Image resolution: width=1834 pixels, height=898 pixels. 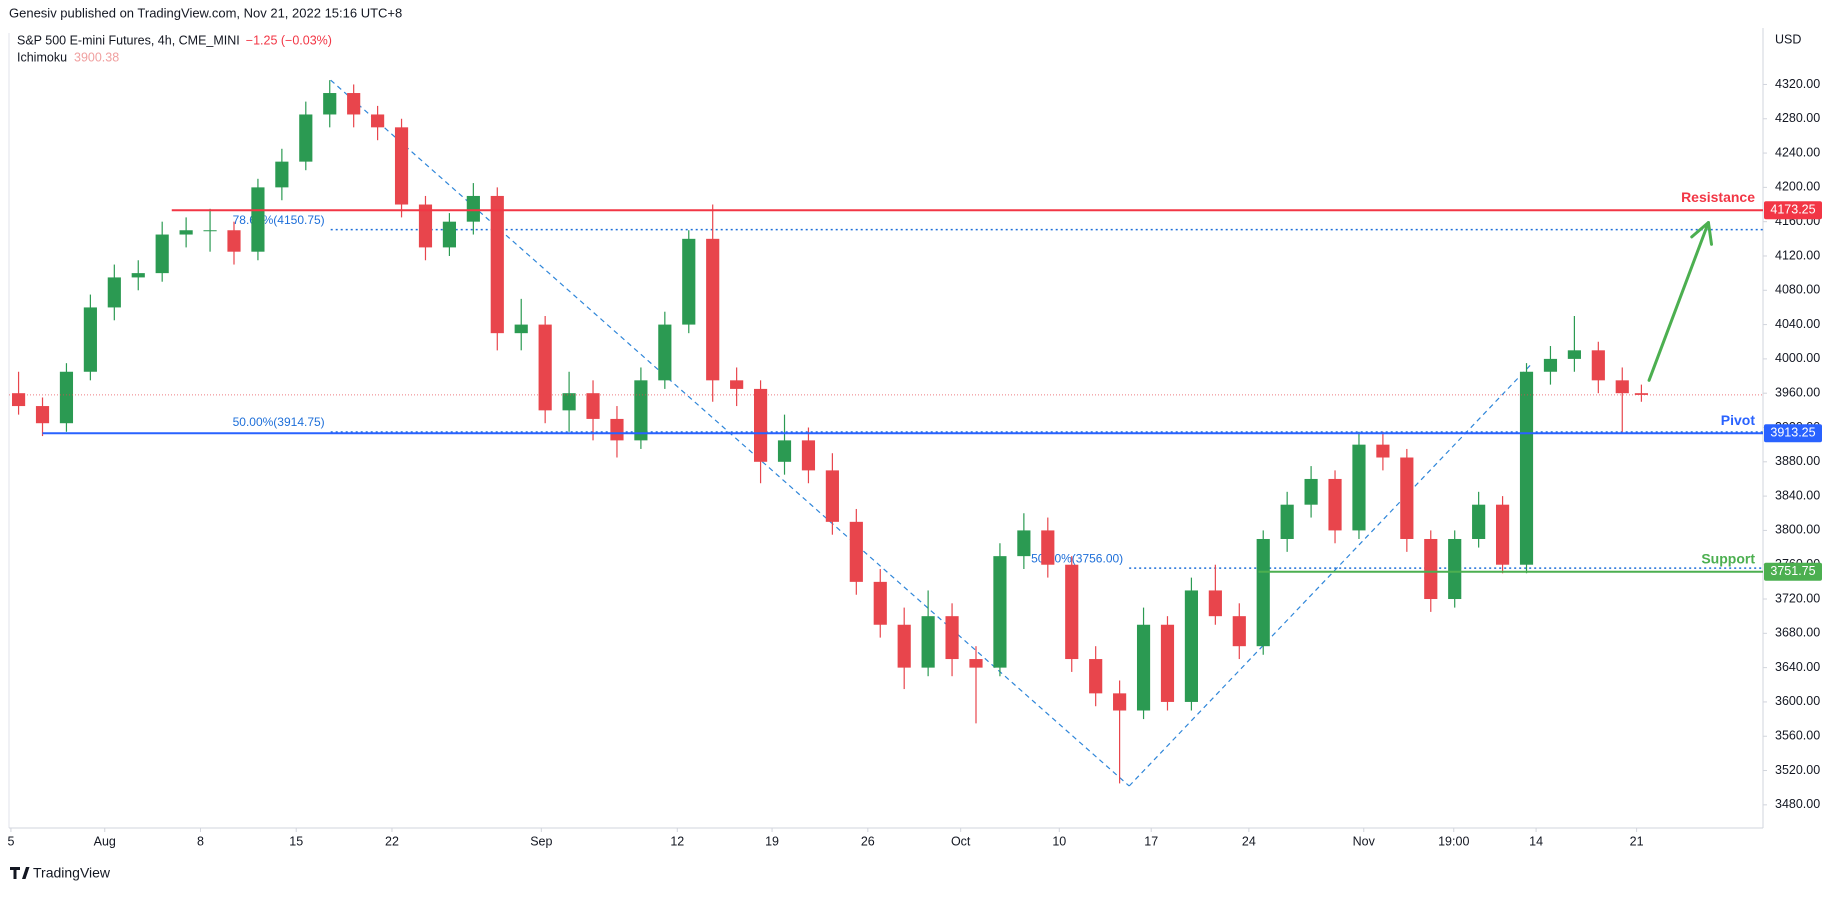 I want to click on y-tick-label: 4200.00, so click(x=1797, y=187).